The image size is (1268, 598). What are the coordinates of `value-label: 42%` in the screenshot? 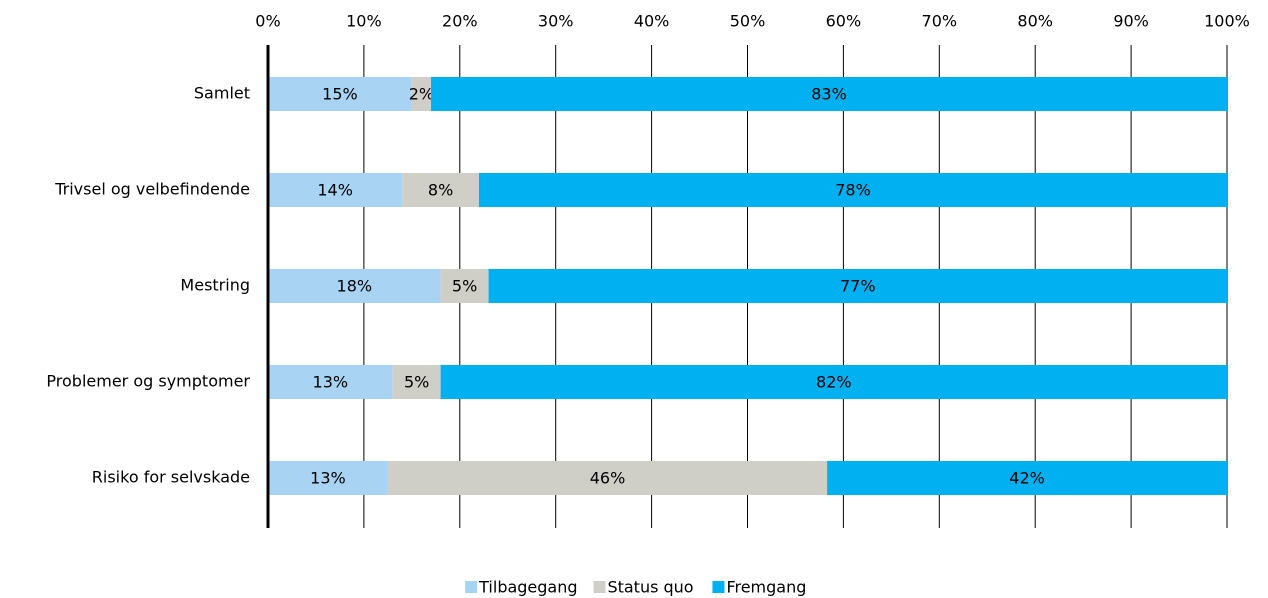 It's located at (1027, 478).